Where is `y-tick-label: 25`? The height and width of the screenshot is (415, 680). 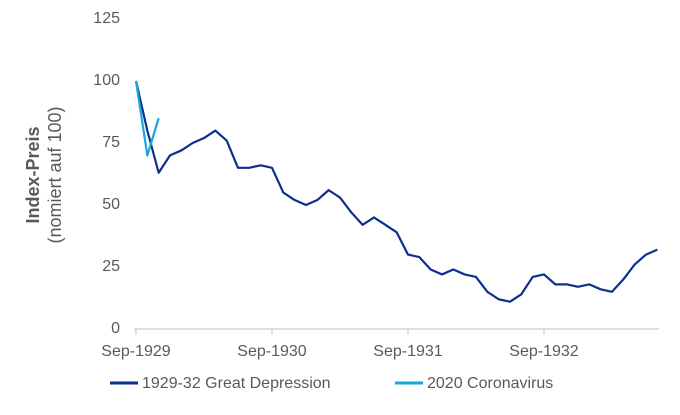
y-tick-label: 25 is located at coordinates (111, 266).